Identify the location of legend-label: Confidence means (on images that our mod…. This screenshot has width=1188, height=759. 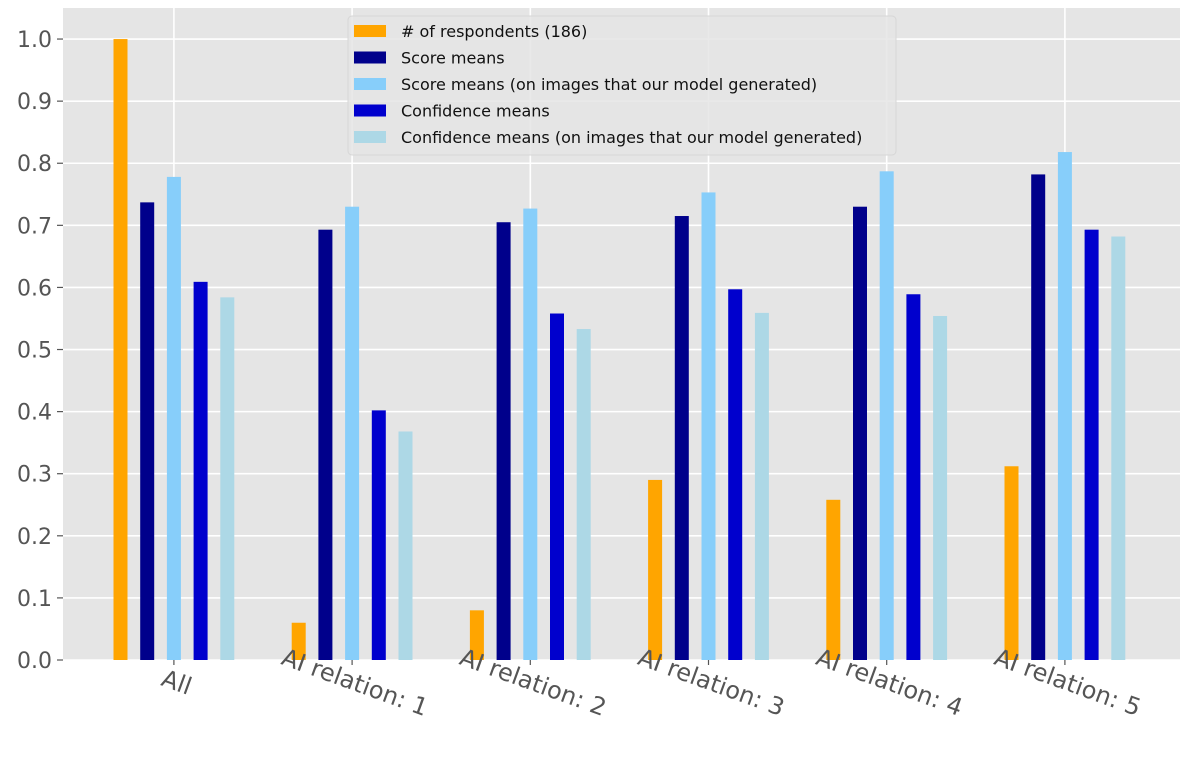
(631, 137).